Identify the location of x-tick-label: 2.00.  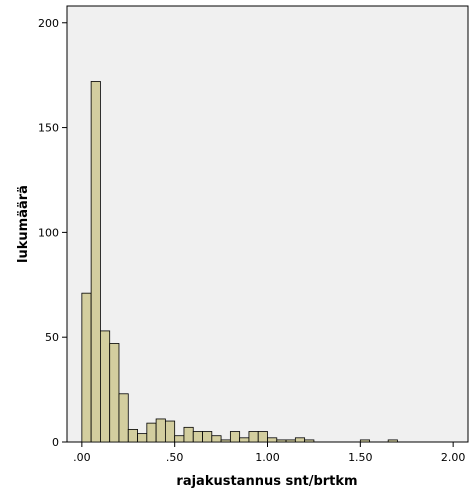
(453, 457).